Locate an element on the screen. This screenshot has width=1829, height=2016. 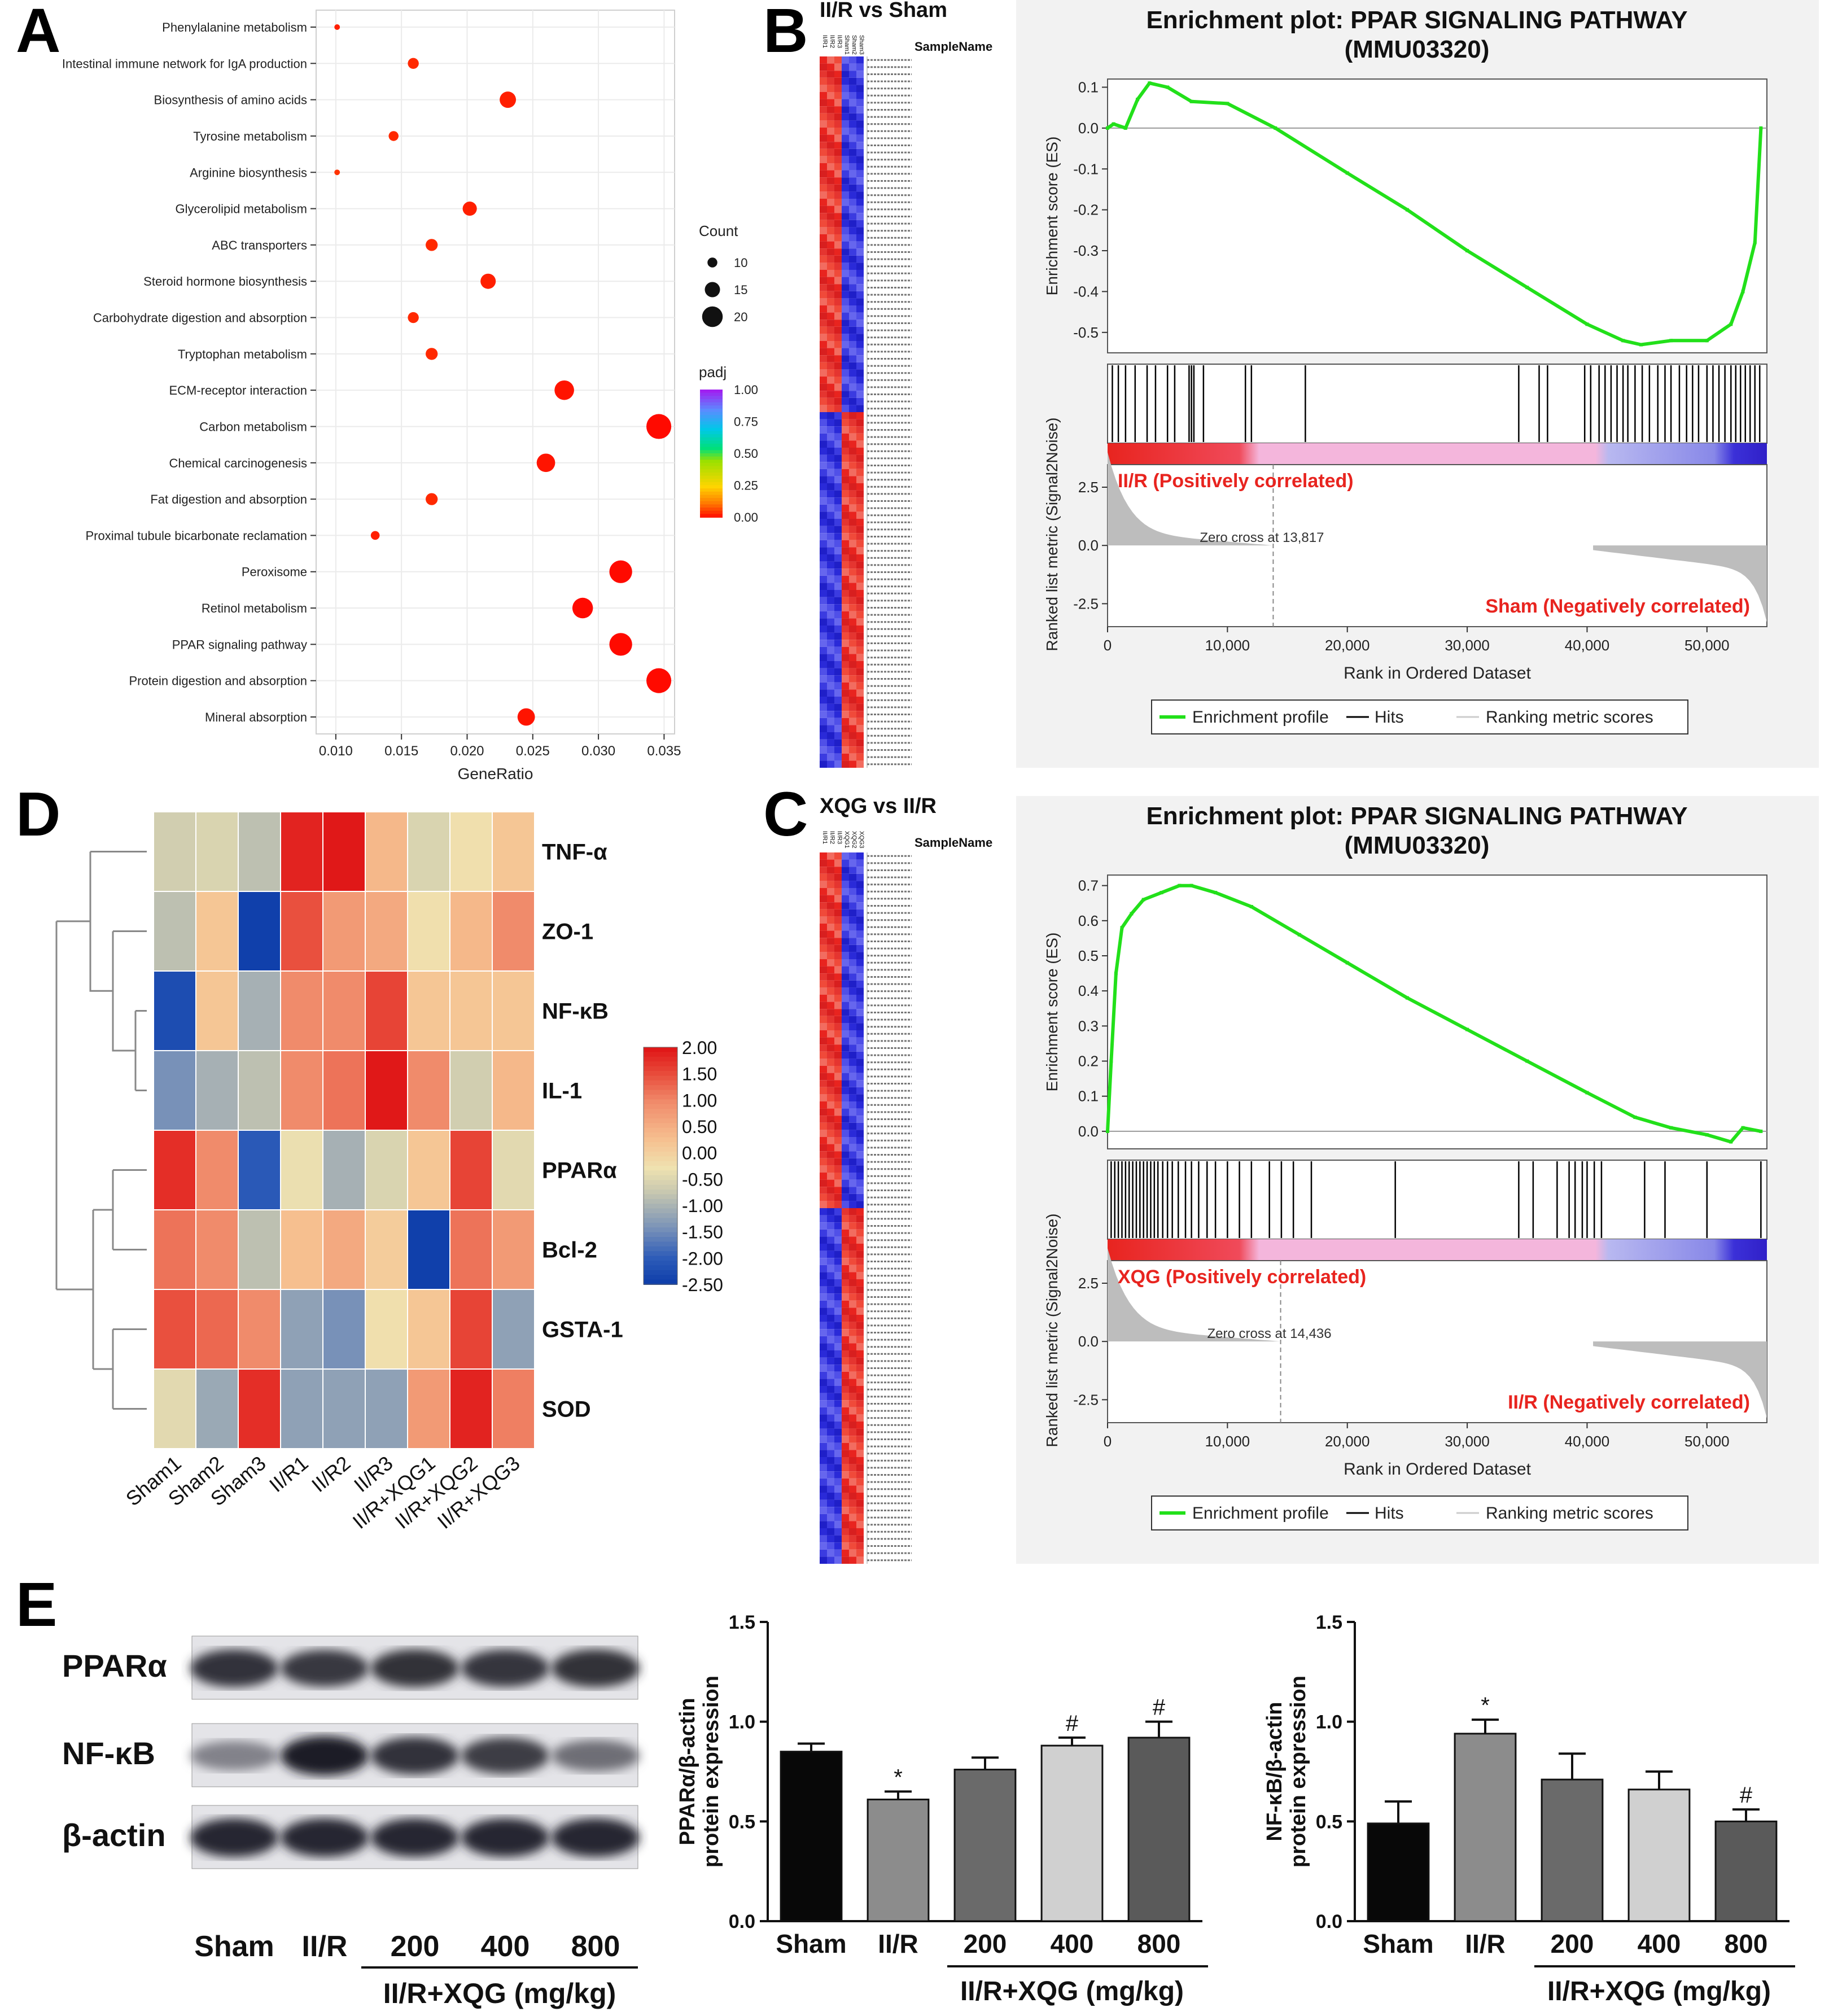
group-label: II/R+XQG (mg/kg) is located at coordinates (1659, 1991).